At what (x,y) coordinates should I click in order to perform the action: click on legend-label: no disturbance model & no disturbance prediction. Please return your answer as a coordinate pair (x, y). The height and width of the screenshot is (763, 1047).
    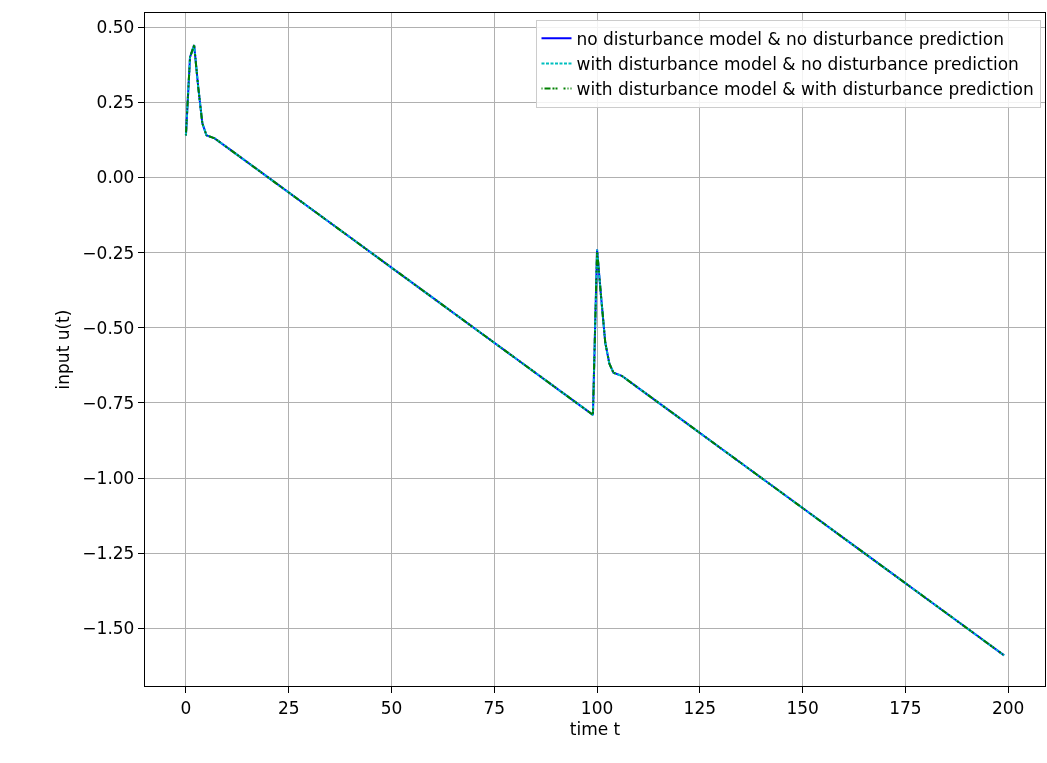
    Looking at the image, I should click on (790, 38).